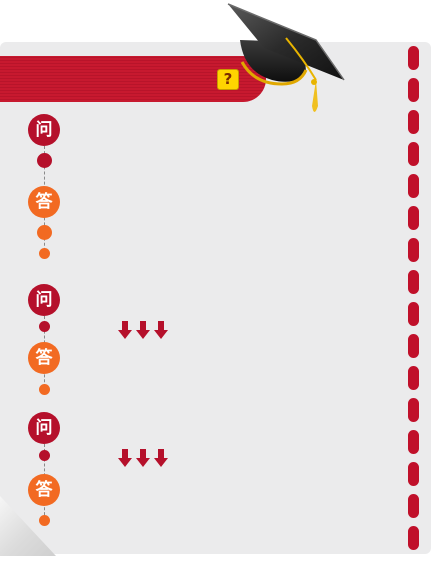 The image size is (431, 561). I want to click on question-mark-icon: ?, so click(228, 79).